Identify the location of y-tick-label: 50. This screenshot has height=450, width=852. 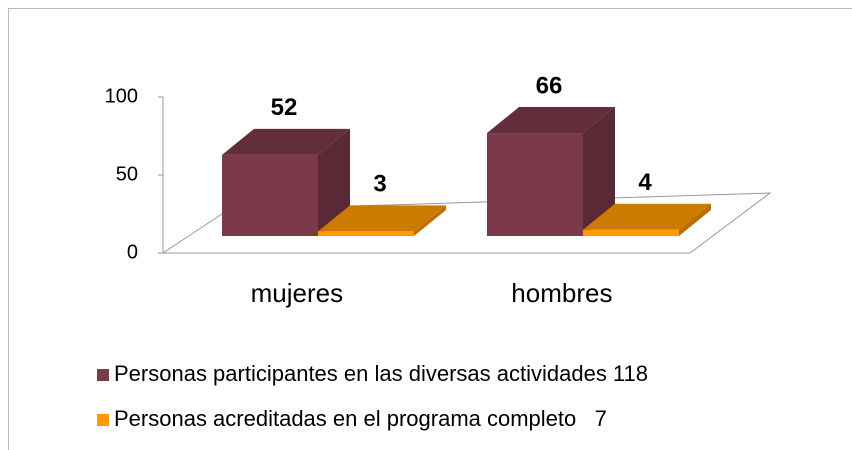
(127, 174).